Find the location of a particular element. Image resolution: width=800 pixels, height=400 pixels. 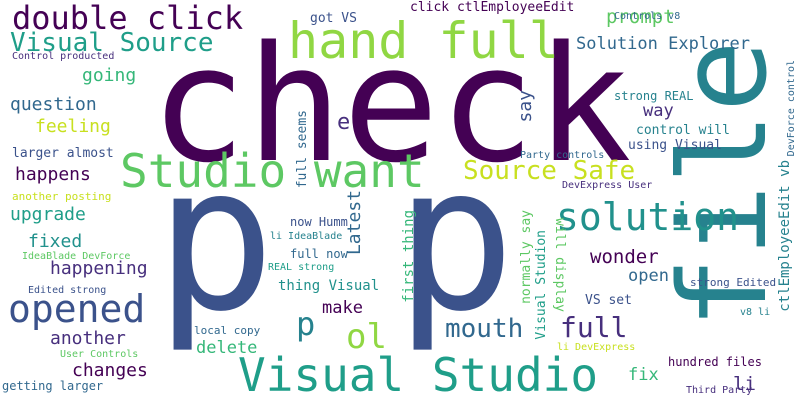

cloud-word: wonder is located at coordinates (624, 257).